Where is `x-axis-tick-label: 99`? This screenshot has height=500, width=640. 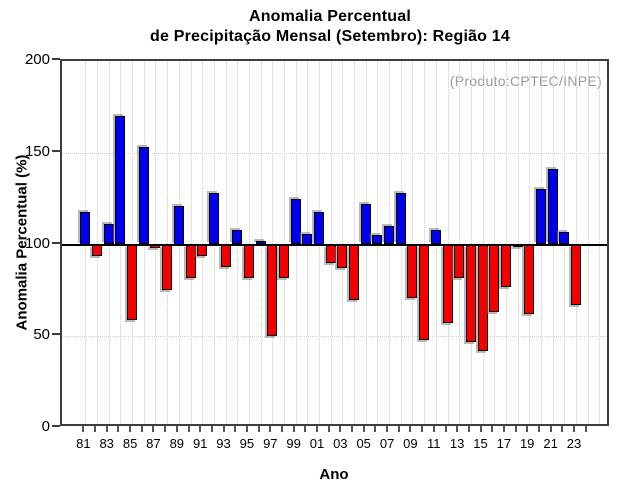
x-axis-tick-label: 99 is located at coordinates (293, 443).